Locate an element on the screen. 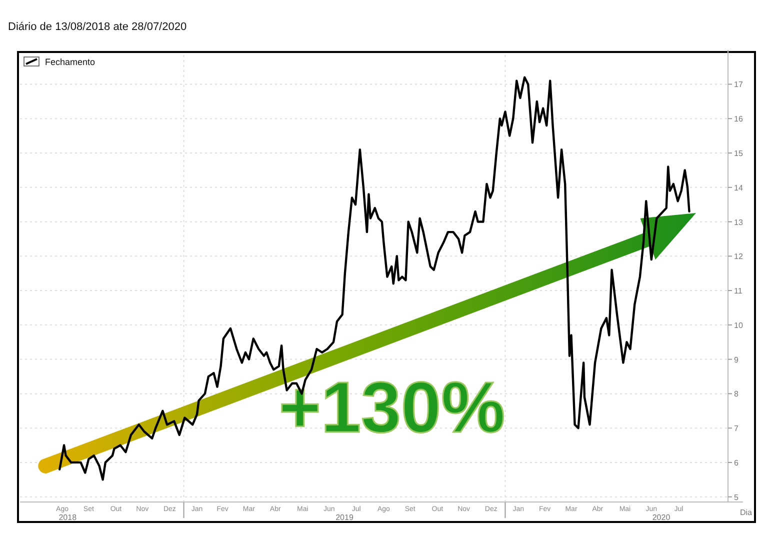 The width and height of the screenshot is (772, 534). chart-title: Diário de 13/08/2018 ate 28/07/2020 is located at coordinates (97, 27).